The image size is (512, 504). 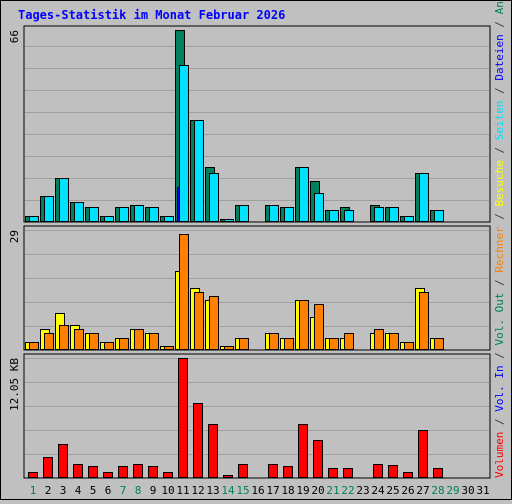 What do you see at coordinates (499, 7) in the screenshot?
I see `legend-entry: Anfragen` at bounding box center [499, 7].